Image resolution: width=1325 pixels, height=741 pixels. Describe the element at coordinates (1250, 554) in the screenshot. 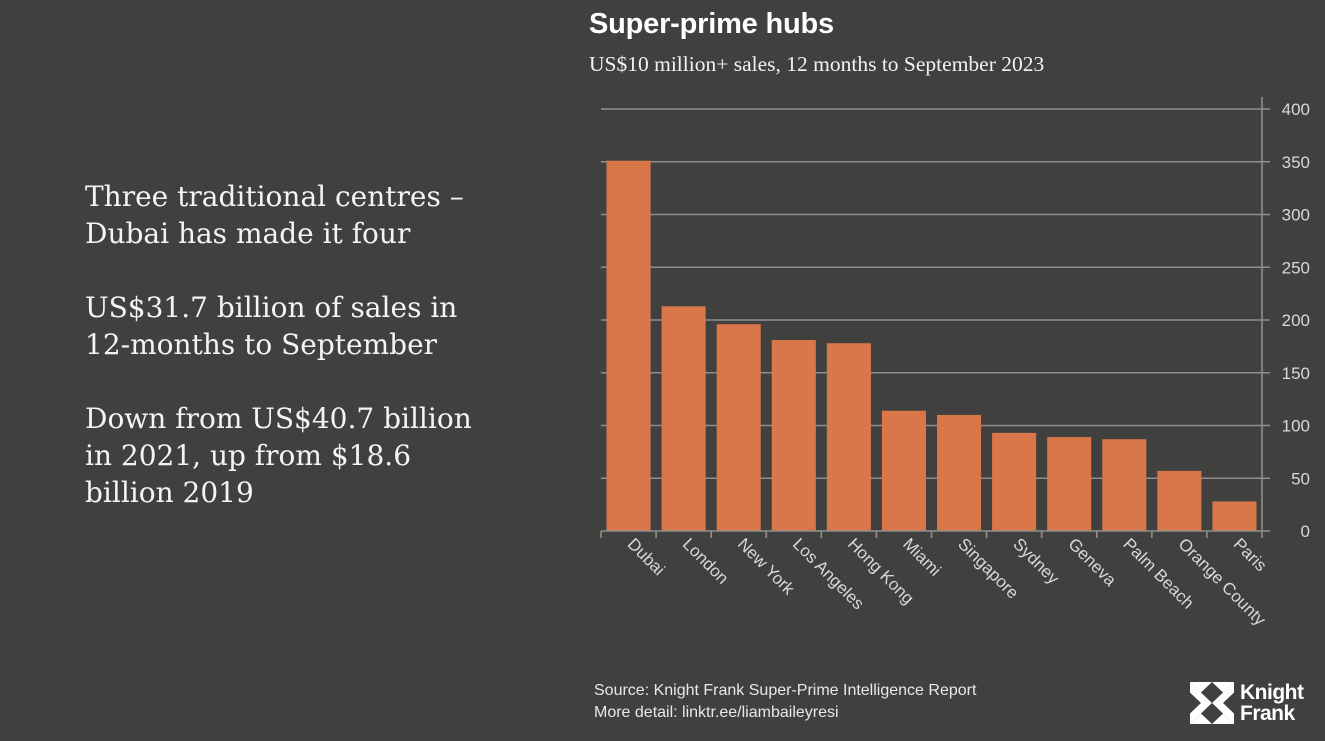

I see `x-tick-label: Paris` at that location.